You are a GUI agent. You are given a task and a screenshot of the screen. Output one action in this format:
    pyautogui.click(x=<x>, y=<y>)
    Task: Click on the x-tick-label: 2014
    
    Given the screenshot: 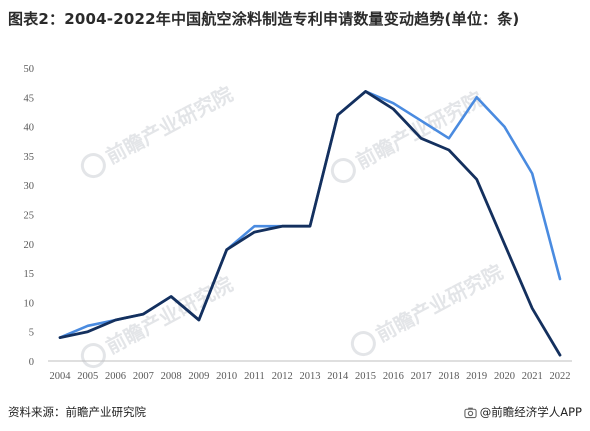 What is the action you would take?
    pyautogui.click(x=338, y=376)
    